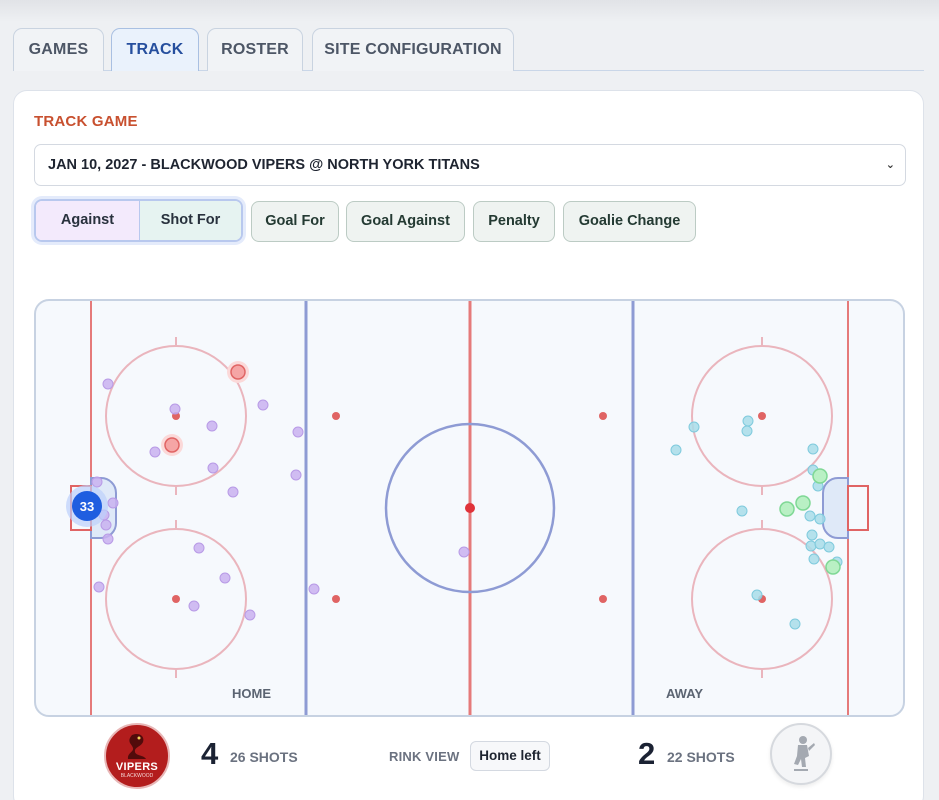  I want to click on hockey-player-icon, so click(804, 753).